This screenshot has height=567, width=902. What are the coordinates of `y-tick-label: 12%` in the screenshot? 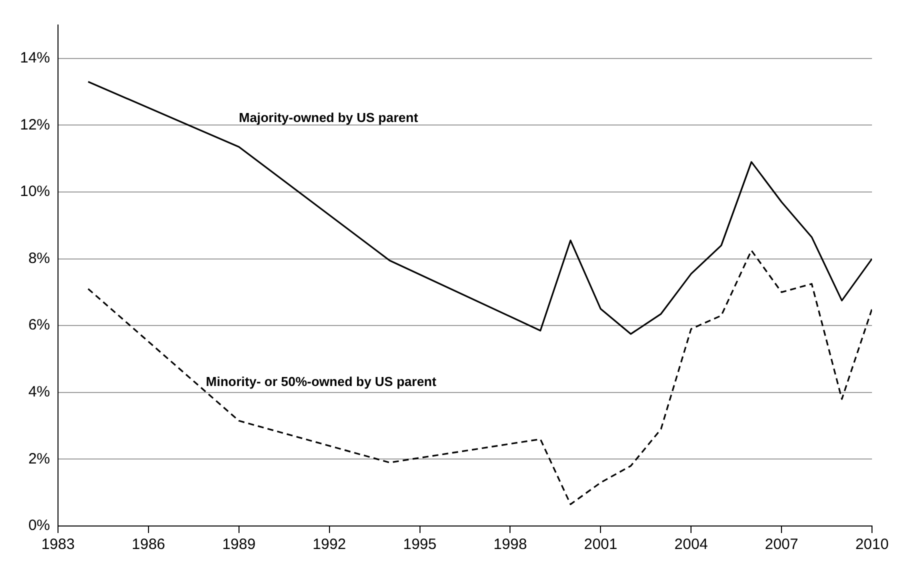 It's located at (35, 125).